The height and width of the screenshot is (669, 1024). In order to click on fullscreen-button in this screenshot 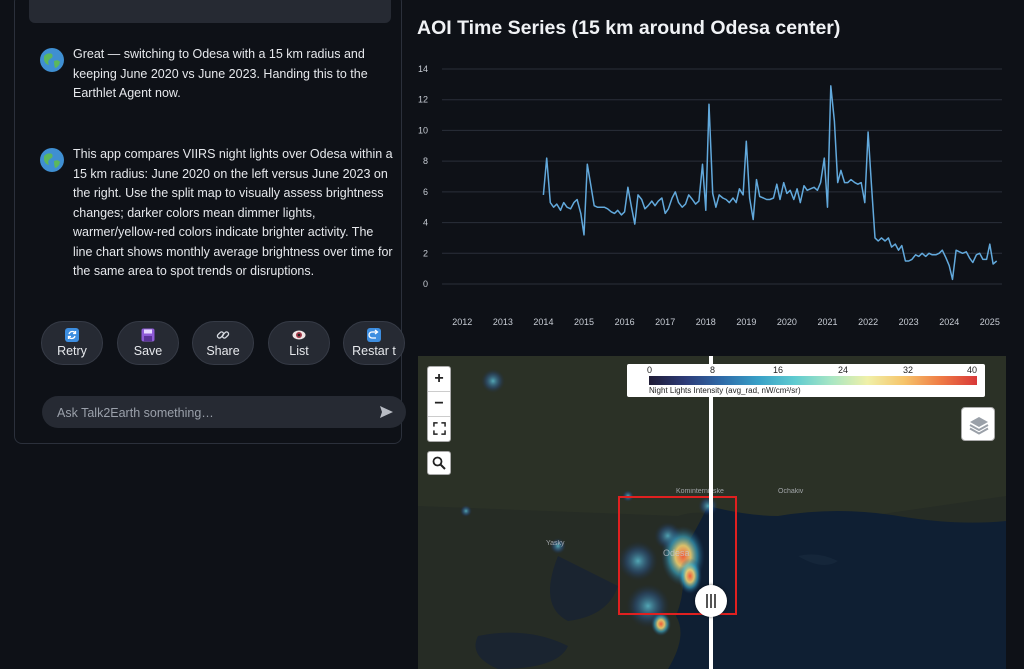, I will do `click(439, 429)`.